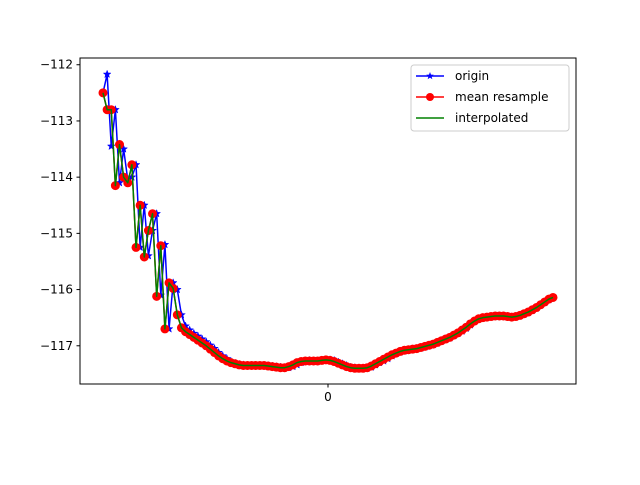 This screenshot has width=640, height=485. Describe the element at coordinates (452, 76) in the screenshot. I see `legend-entry-origin: origin` at that location.